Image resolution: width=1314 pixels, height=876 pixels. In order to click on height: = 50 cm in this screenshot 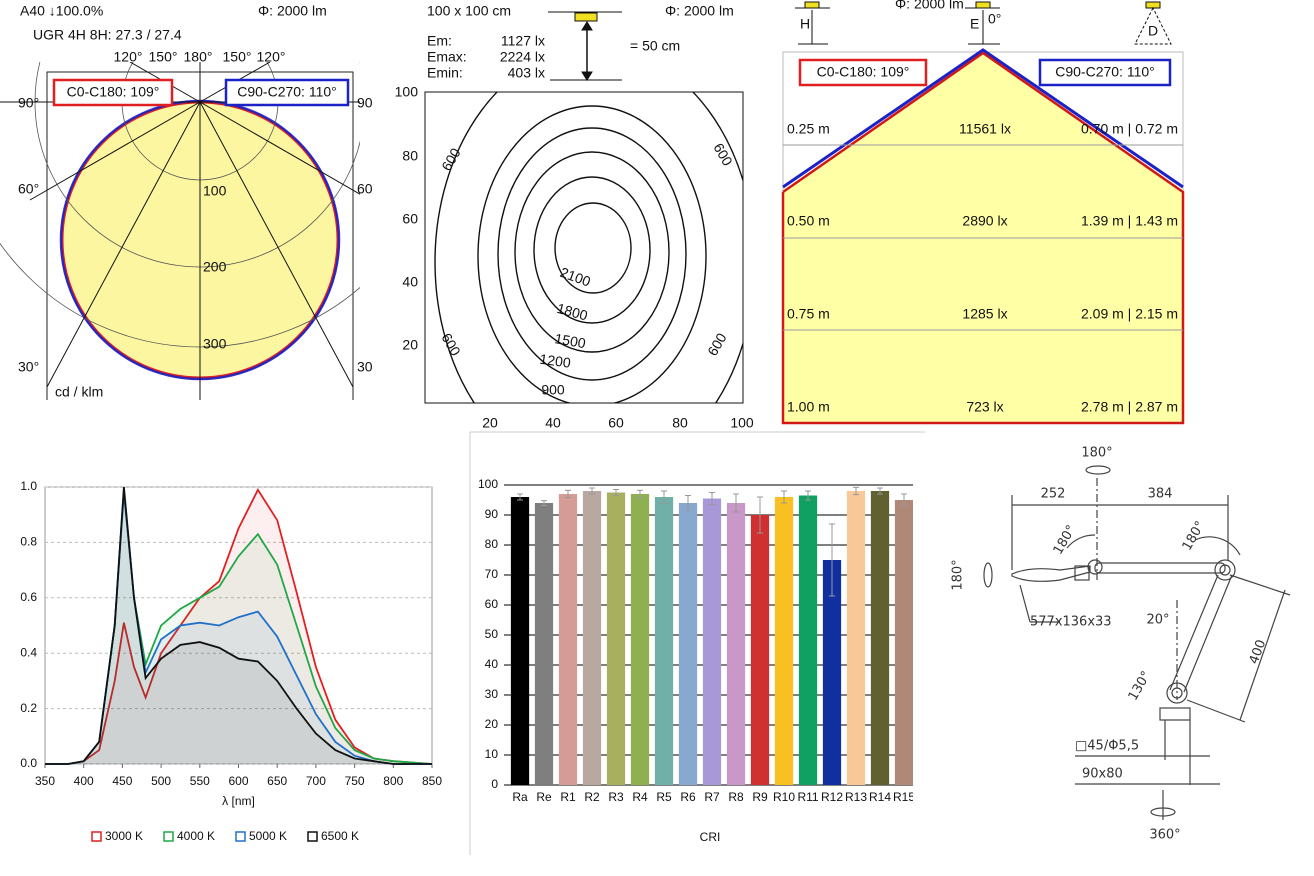, I will do `click(655, 46)`.